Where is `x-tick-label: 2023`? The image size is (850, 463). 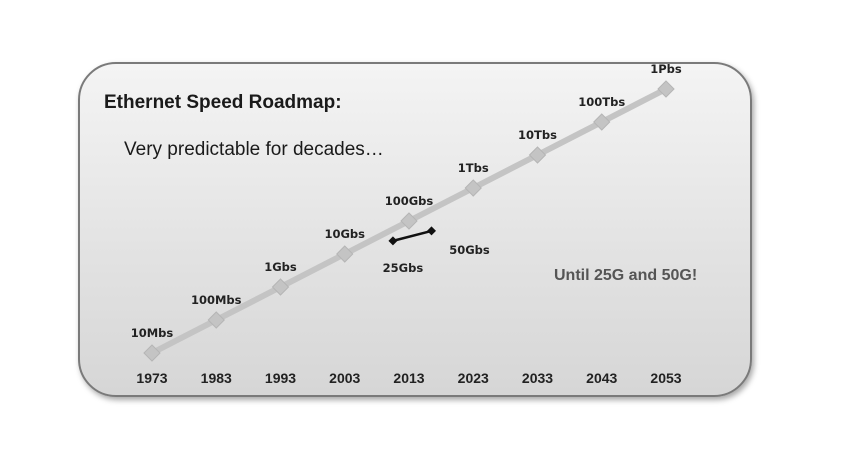 x-tick-label: 2023 is located at coordinates (473, 378).